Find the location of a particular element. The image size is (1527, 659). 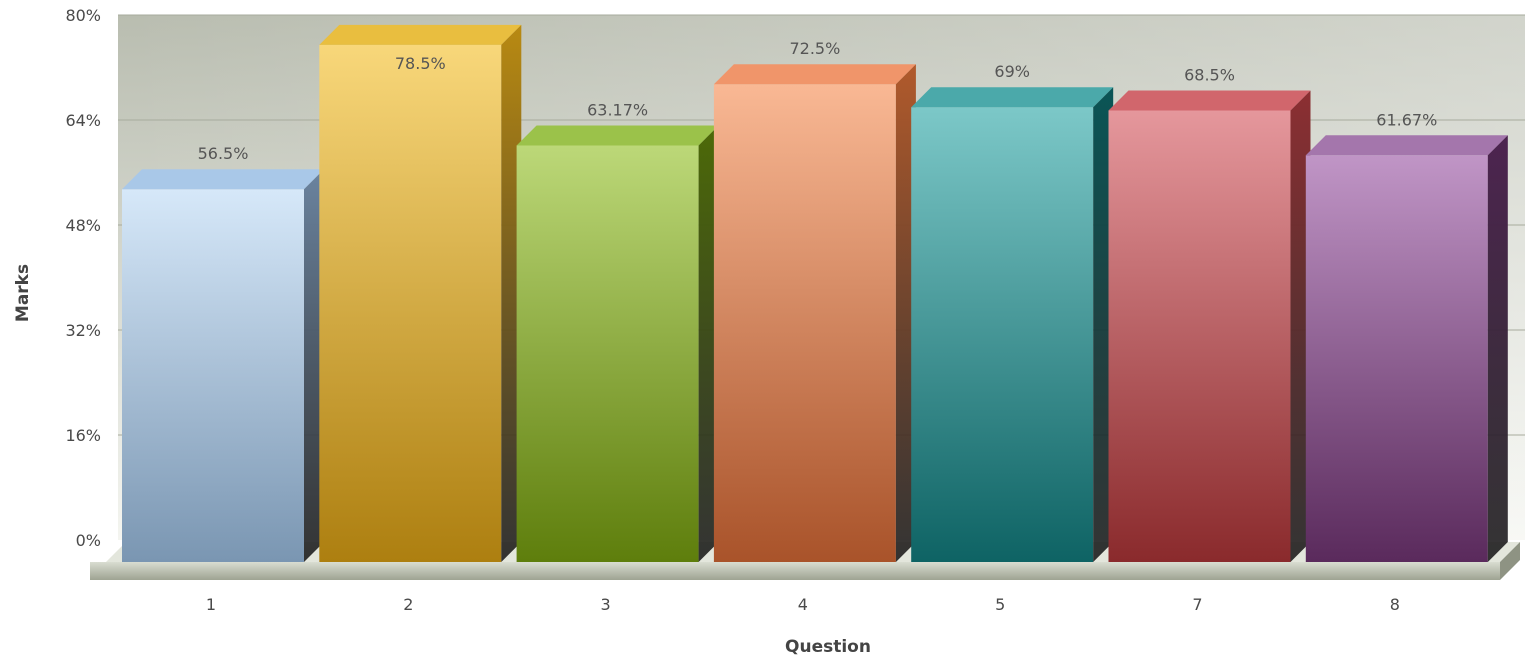

floor-side is located at coordinates (1510, 561).